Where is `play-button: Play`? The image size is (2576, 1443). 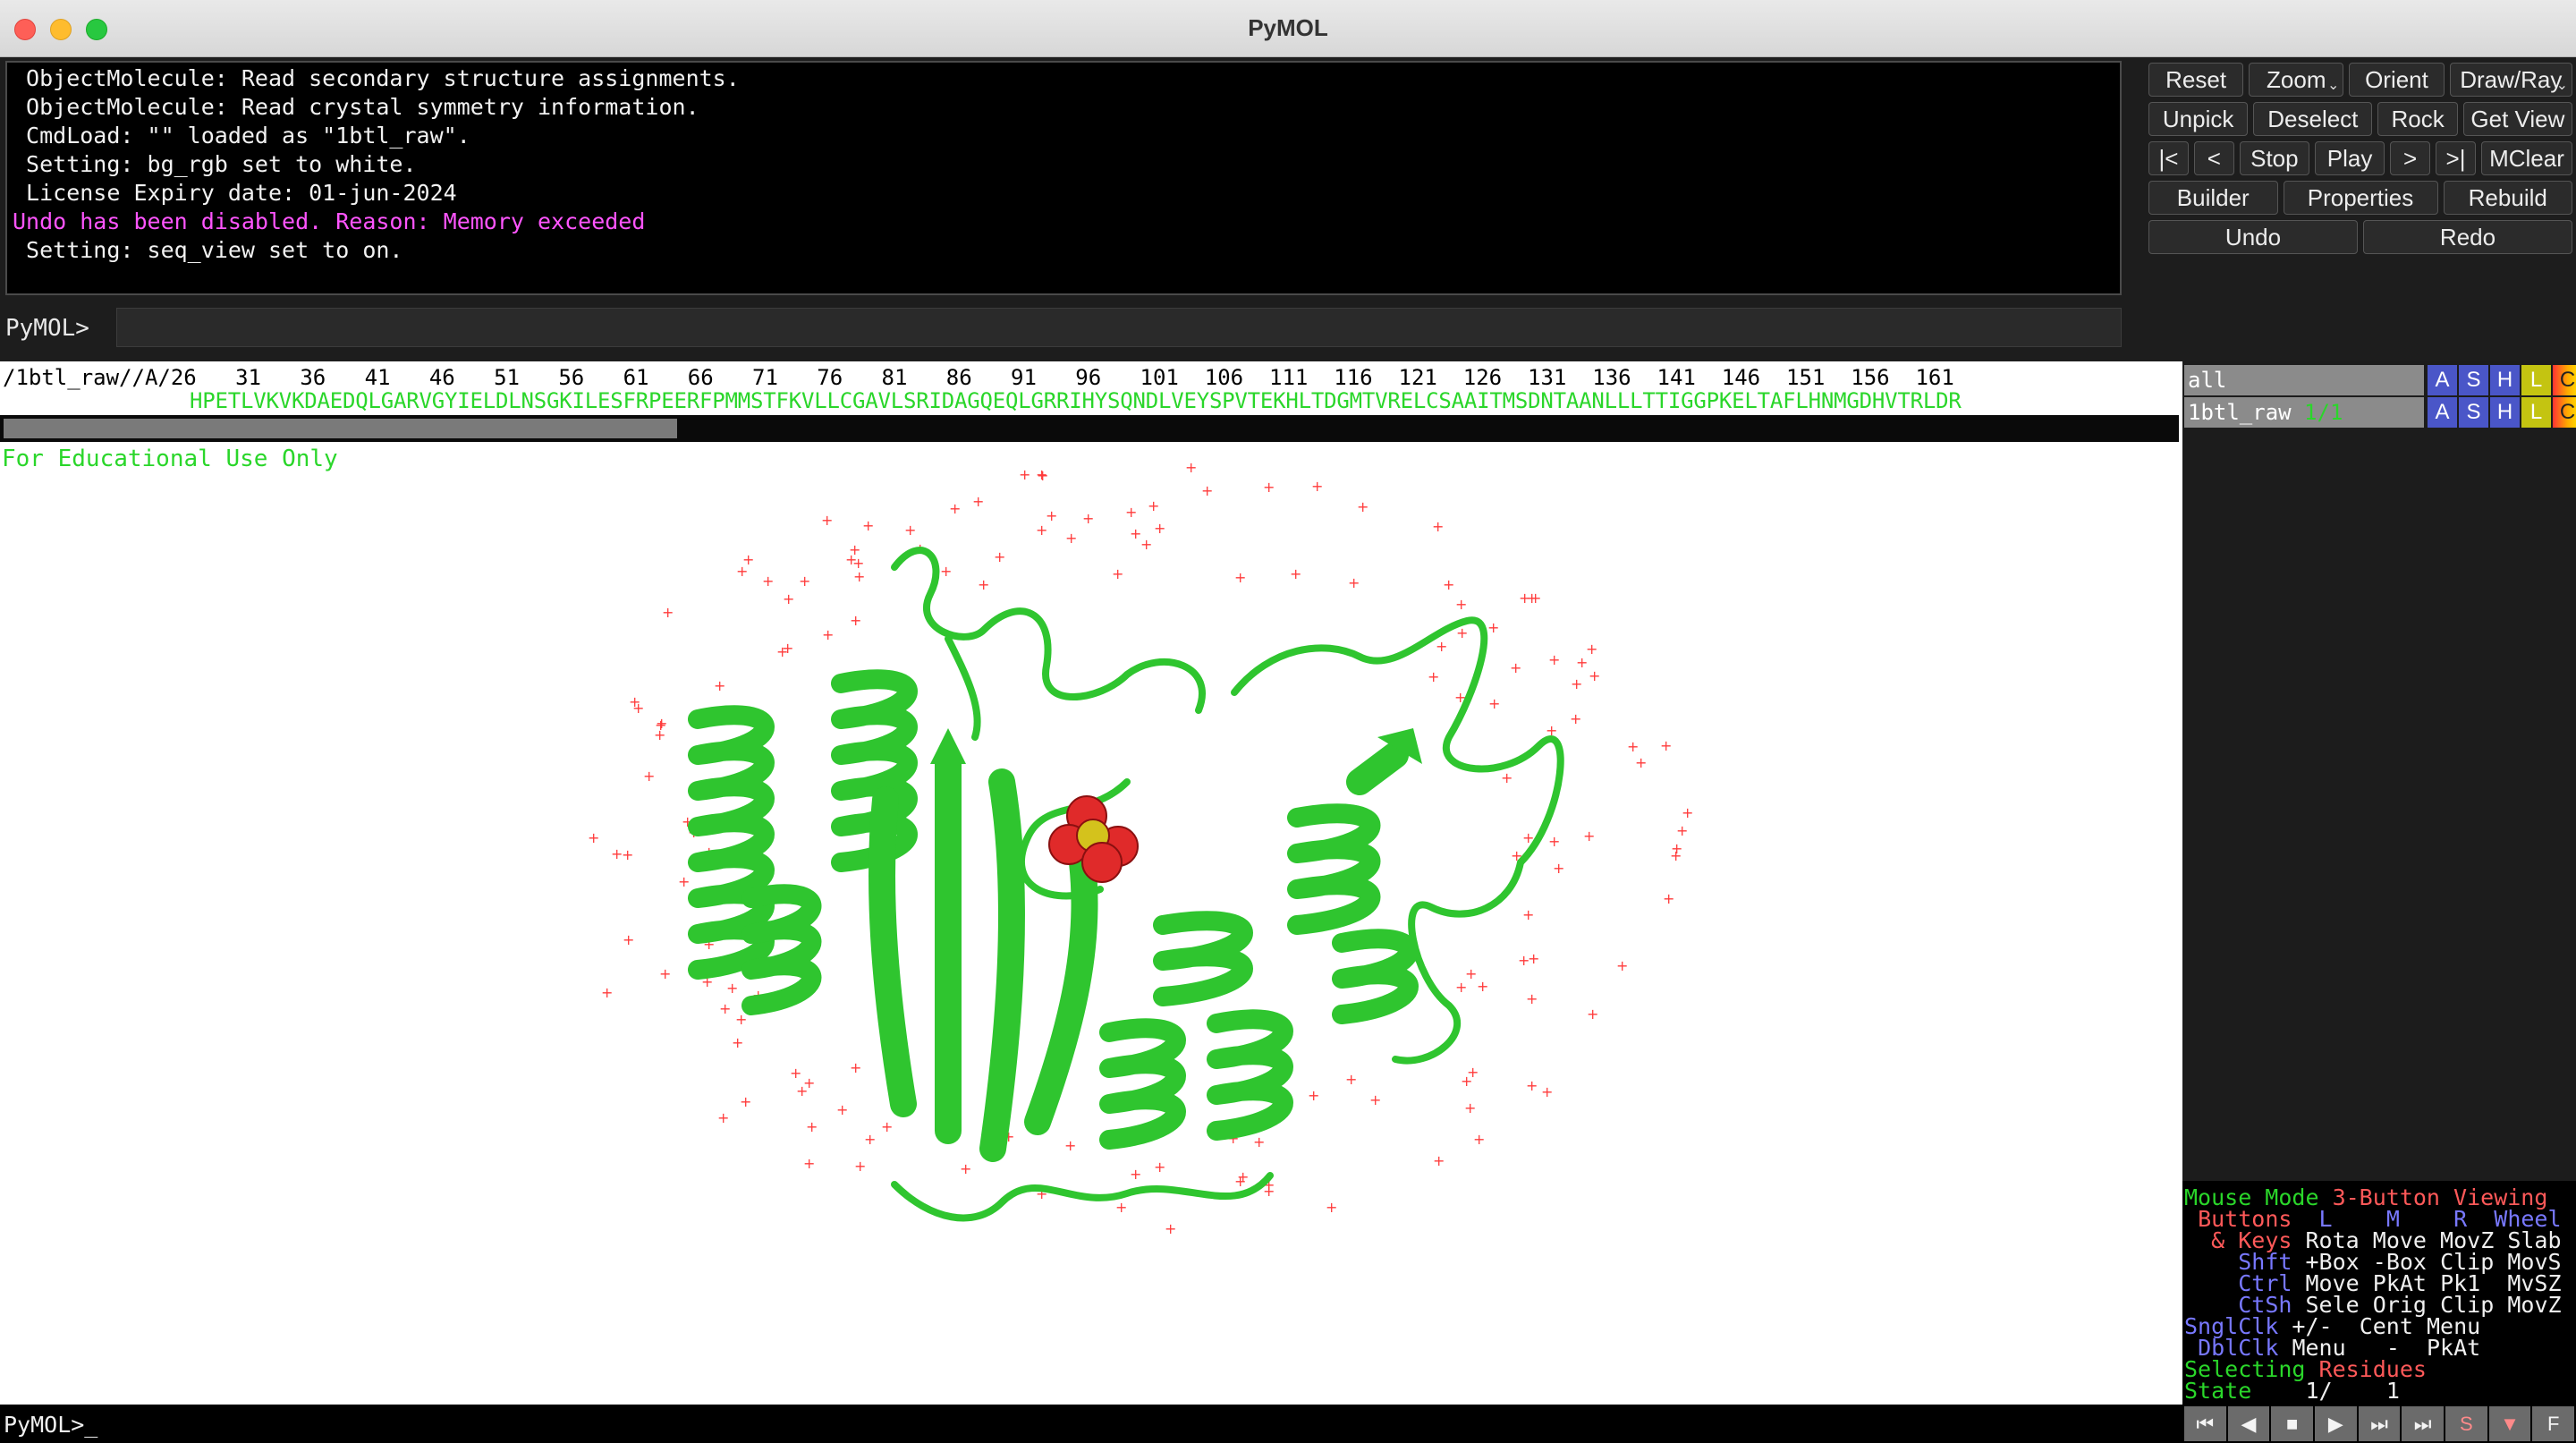 play-button: Play is located at coordinates (2349, 158).